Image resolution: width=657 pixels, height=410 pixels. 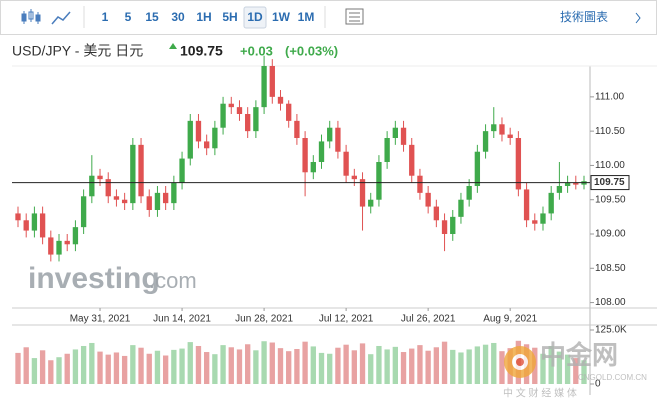 I want to click on change: +0.03, so click(x=256, y=50).